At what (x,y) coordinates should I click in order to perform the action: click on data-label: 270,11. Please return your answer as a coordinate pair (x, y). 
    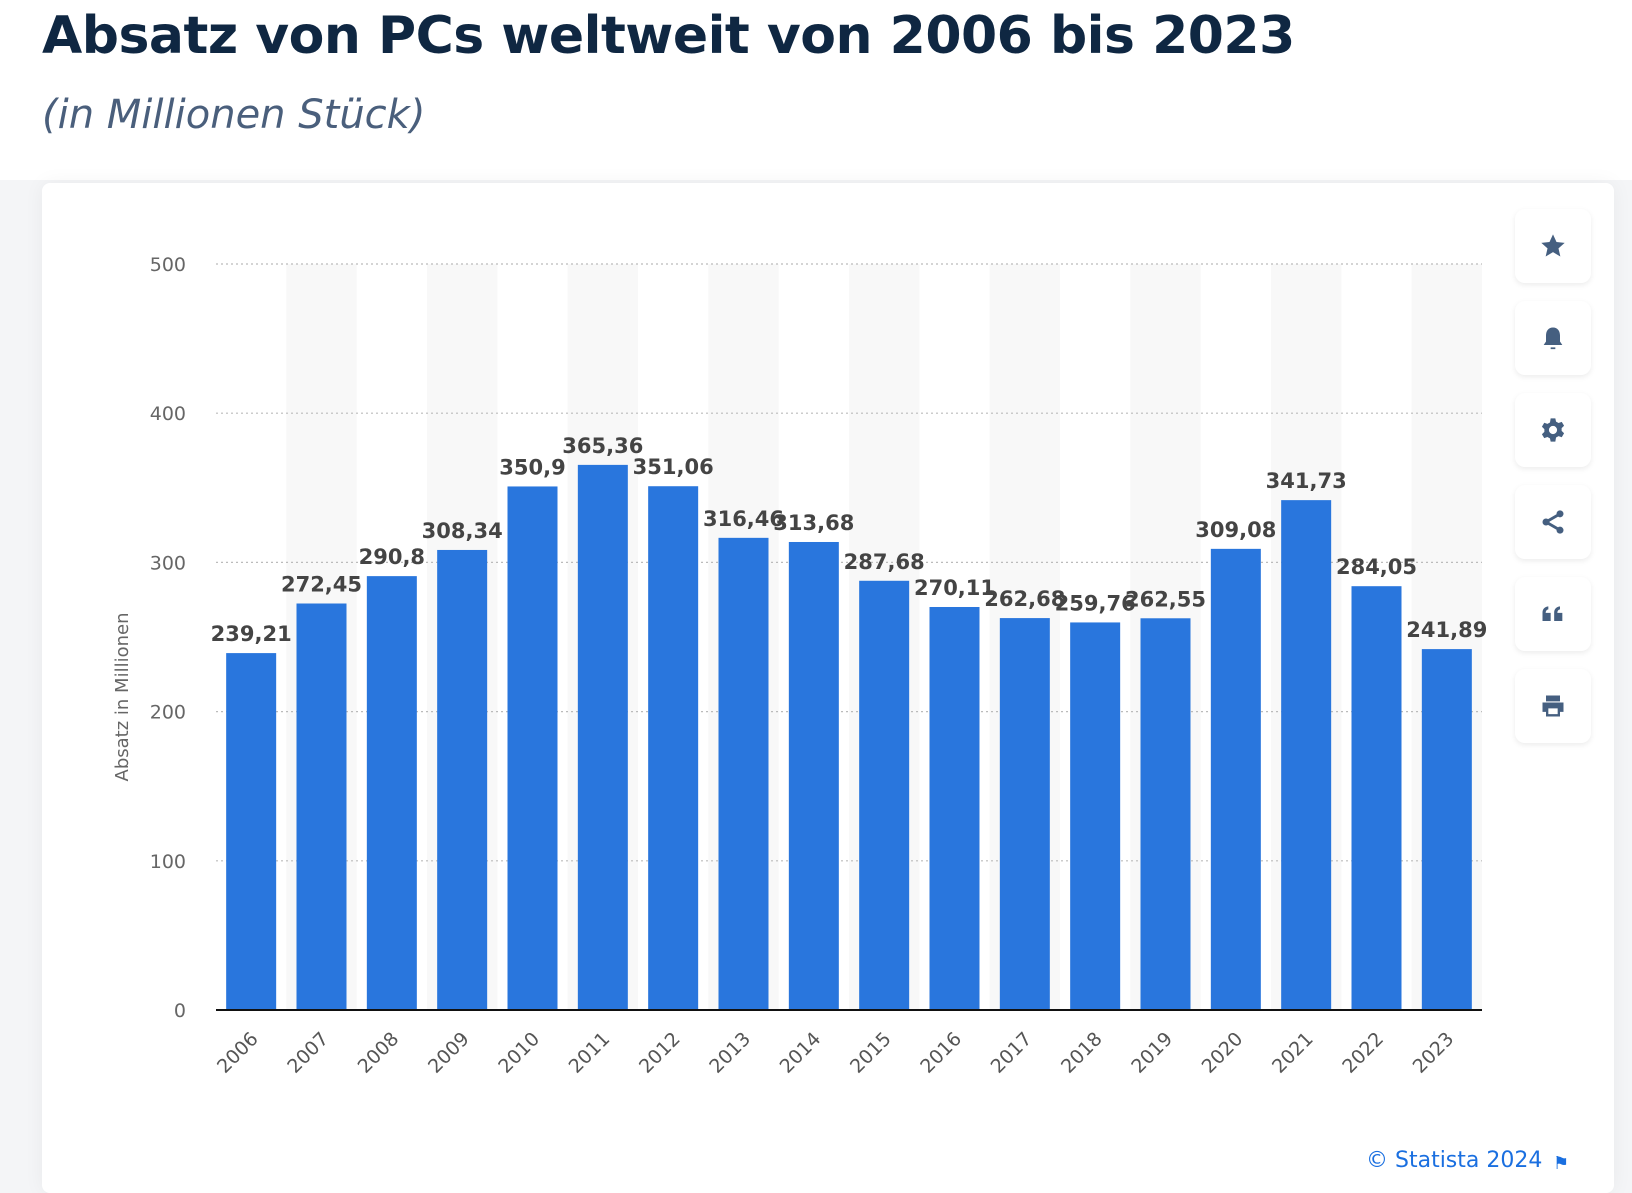
    Looking at the image, I should click on (954, 588).